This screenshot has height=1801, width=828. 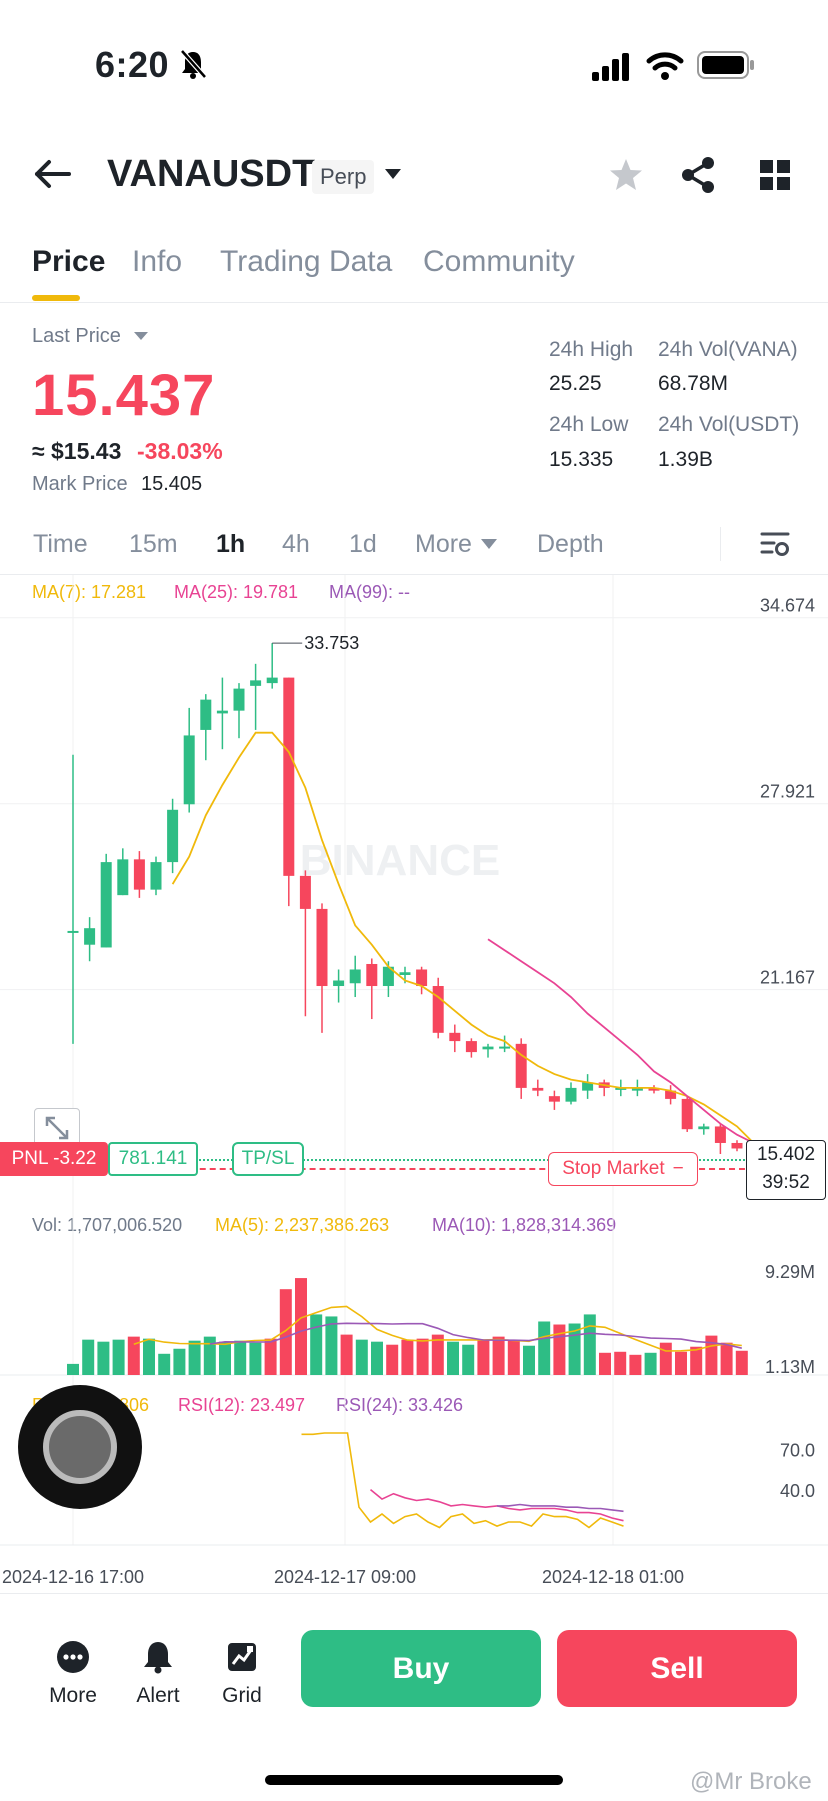 I want to click on home-indicator, so click(x=414, y=1780).